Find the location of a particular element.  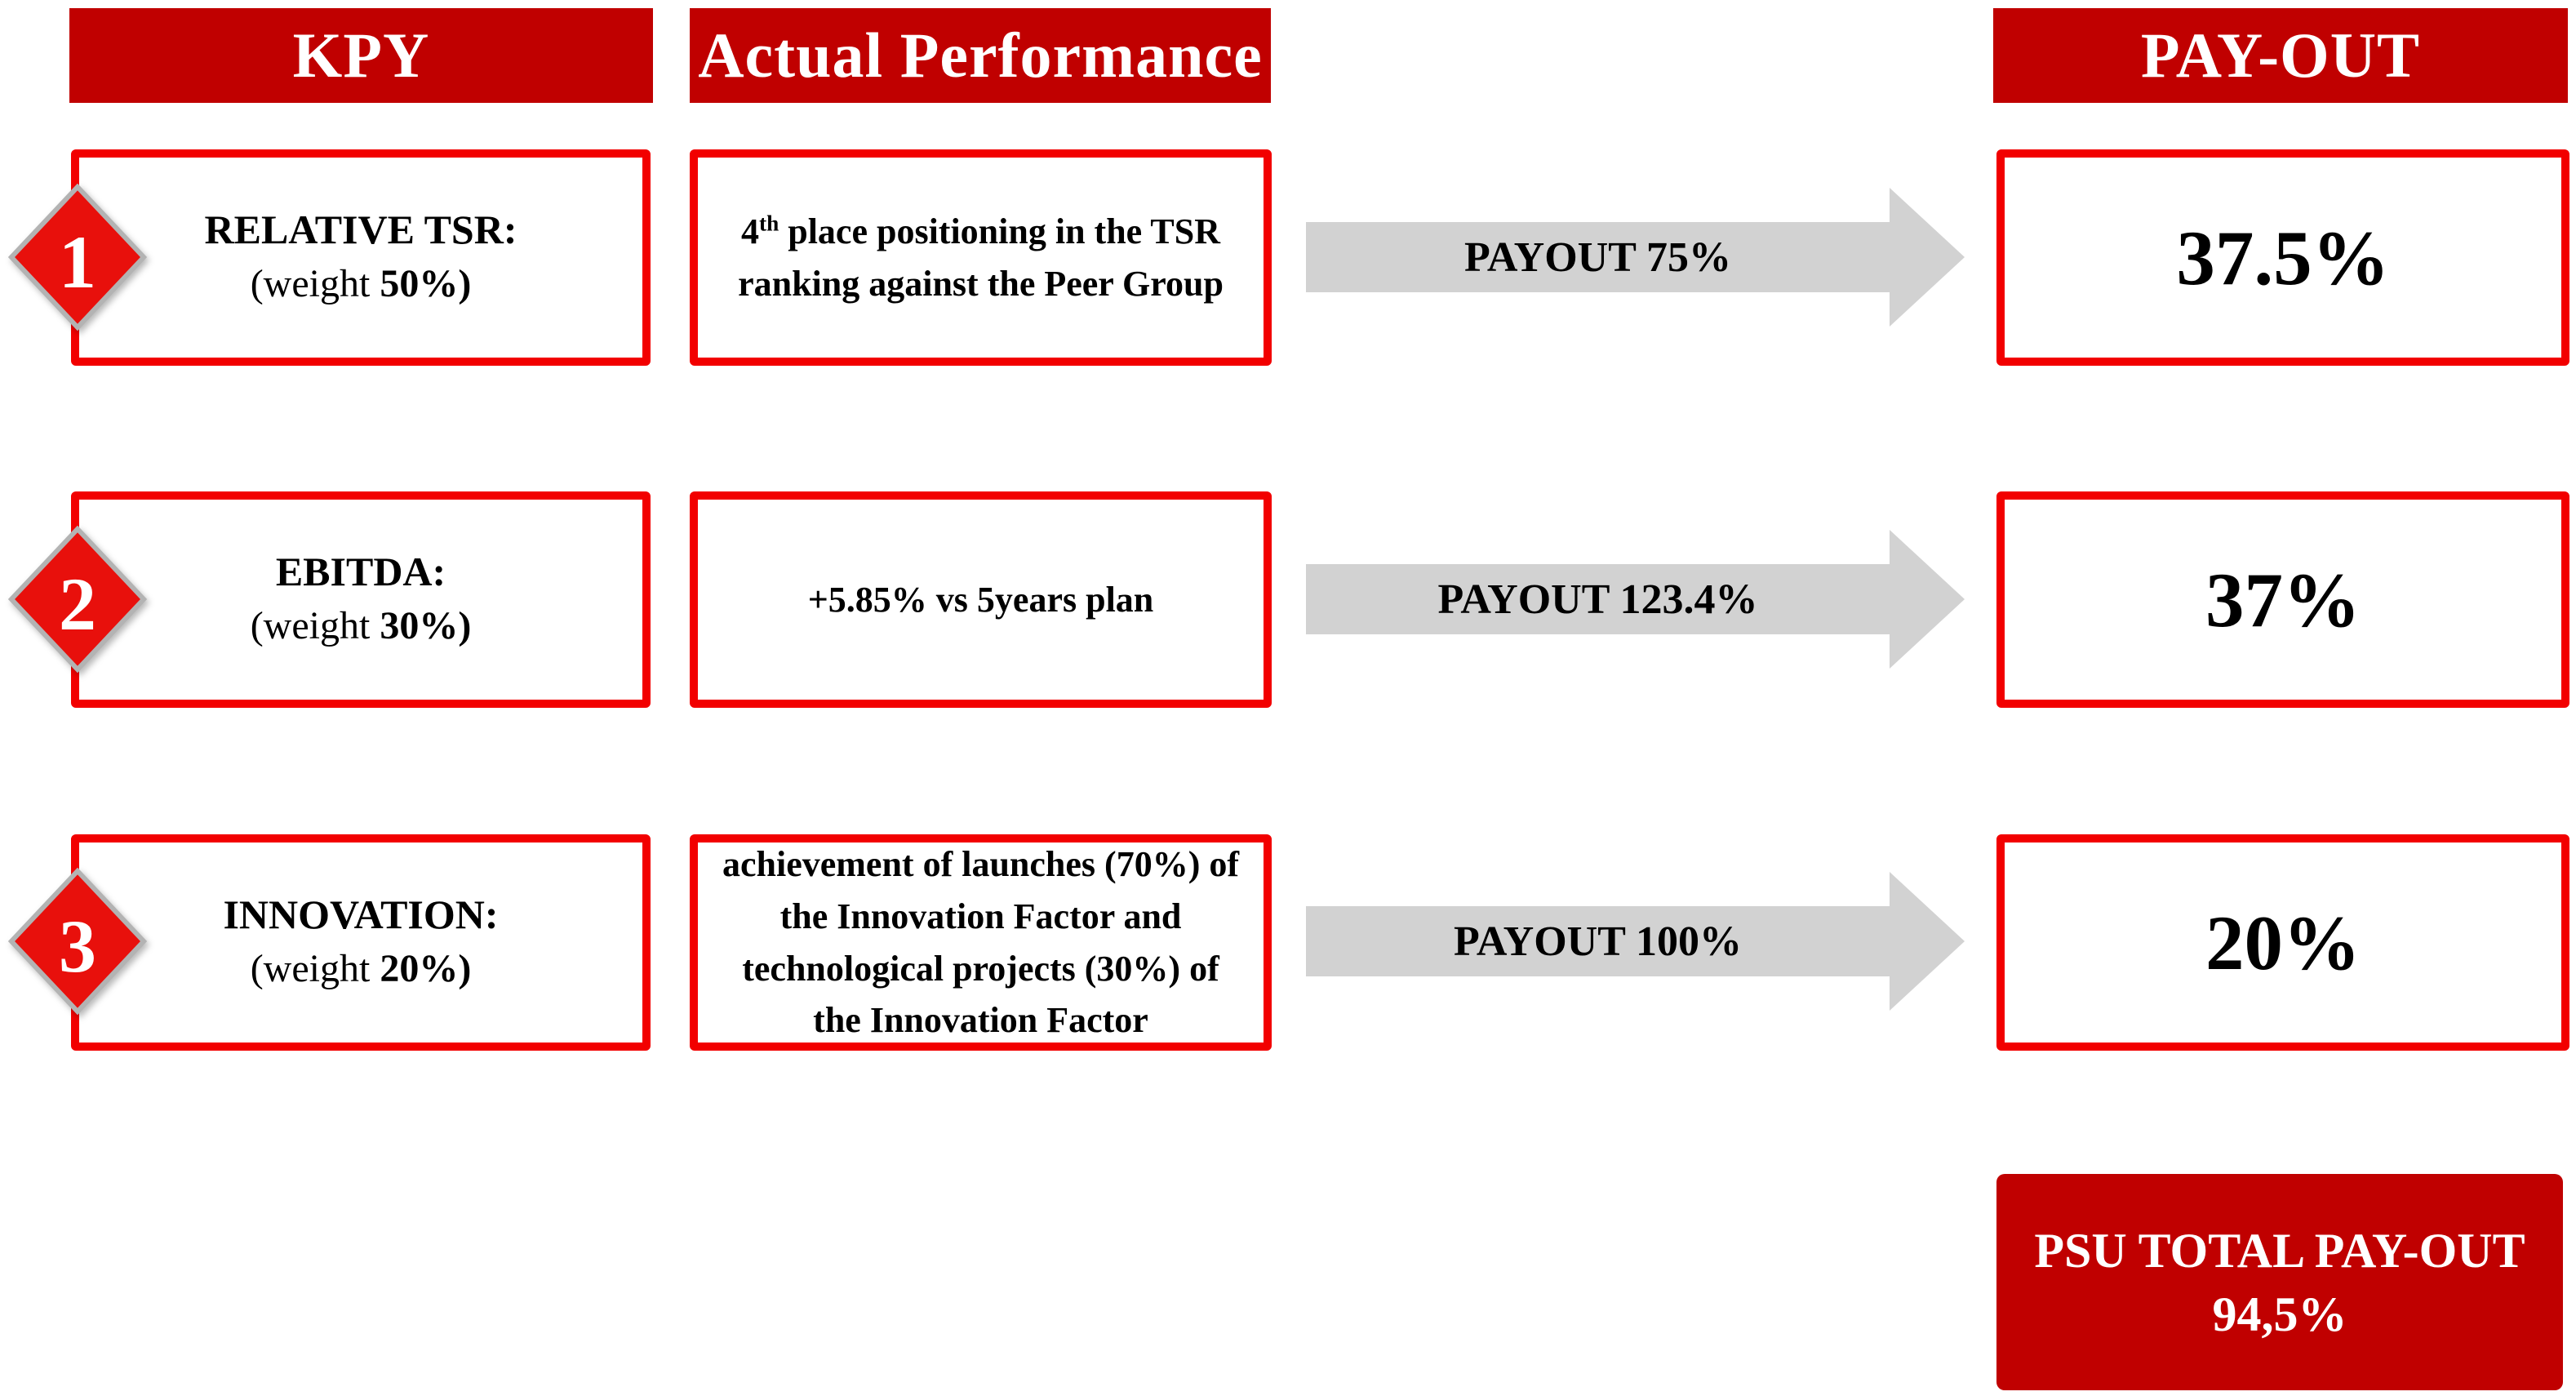

payout-box-row-2: 37% is located at coordinates (2282, 599).